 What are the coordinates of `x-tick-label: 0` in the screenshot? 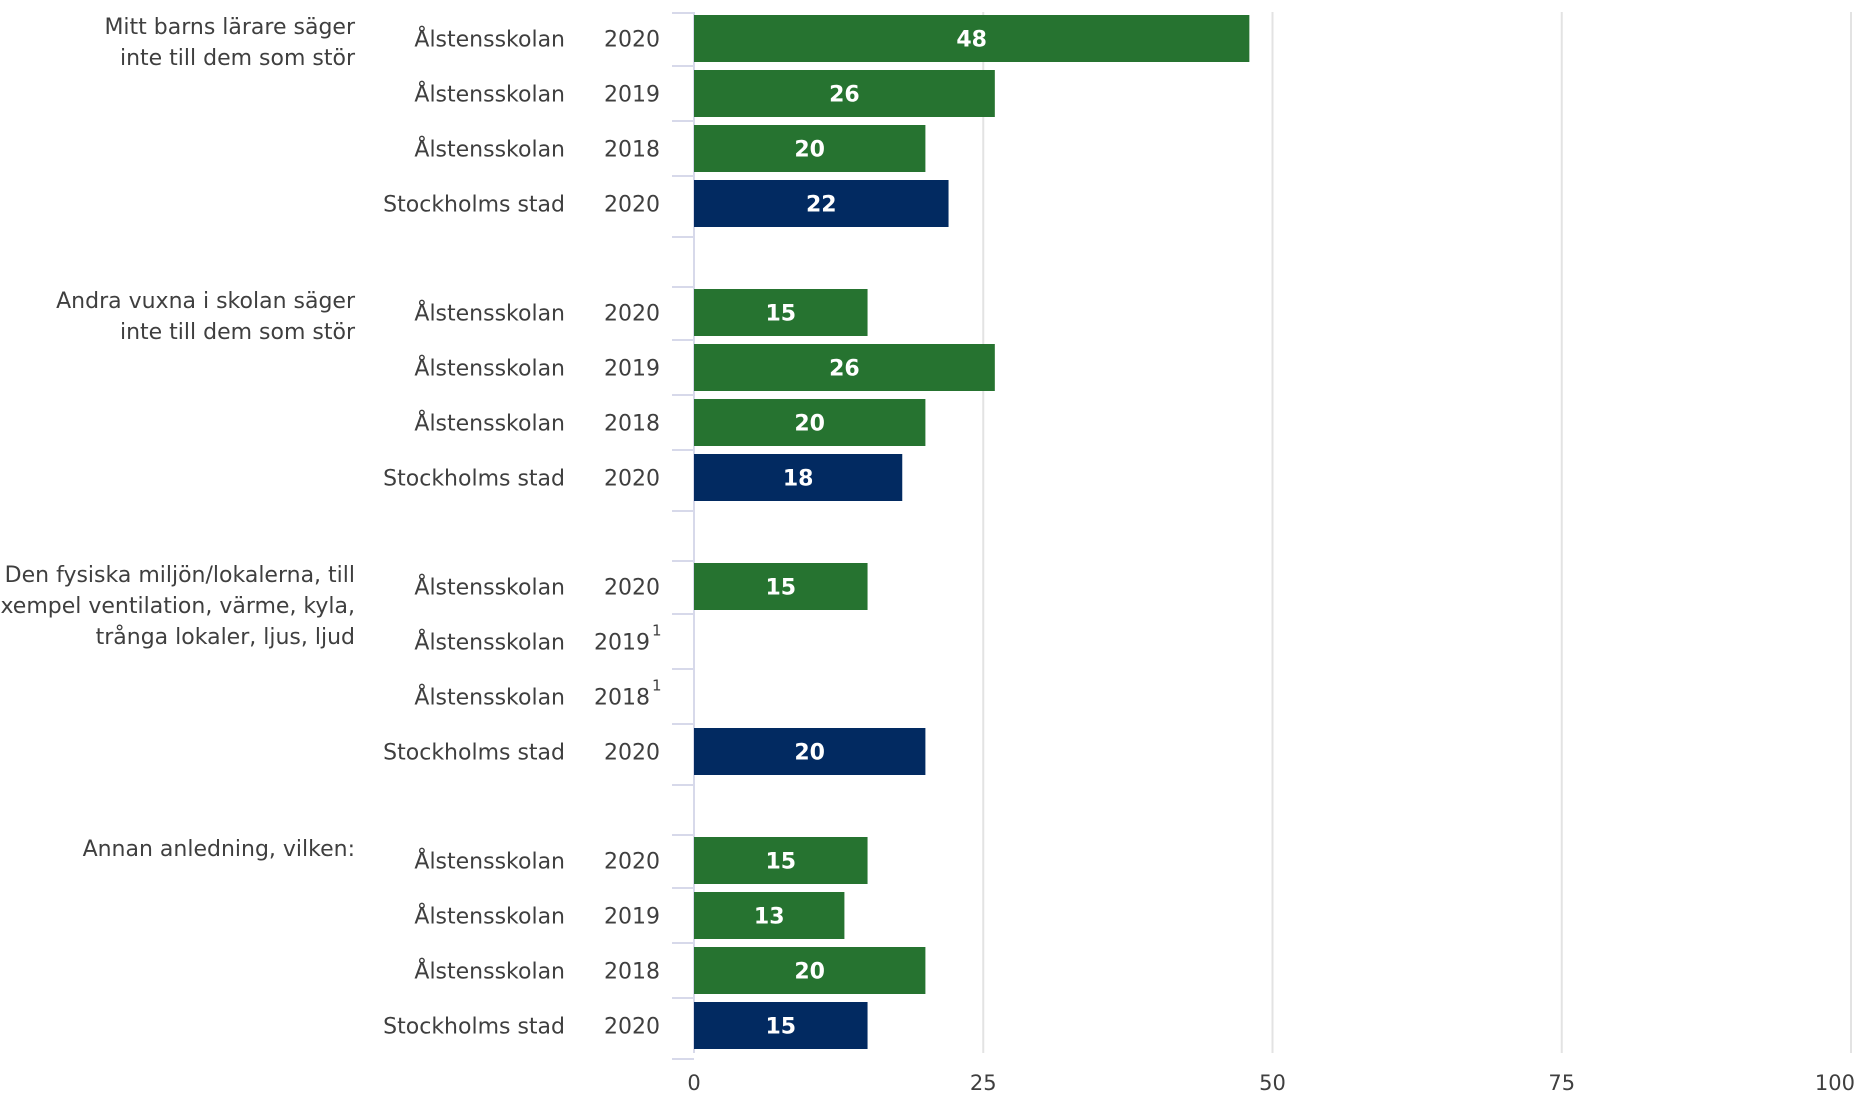 It's located at (693, 1083).